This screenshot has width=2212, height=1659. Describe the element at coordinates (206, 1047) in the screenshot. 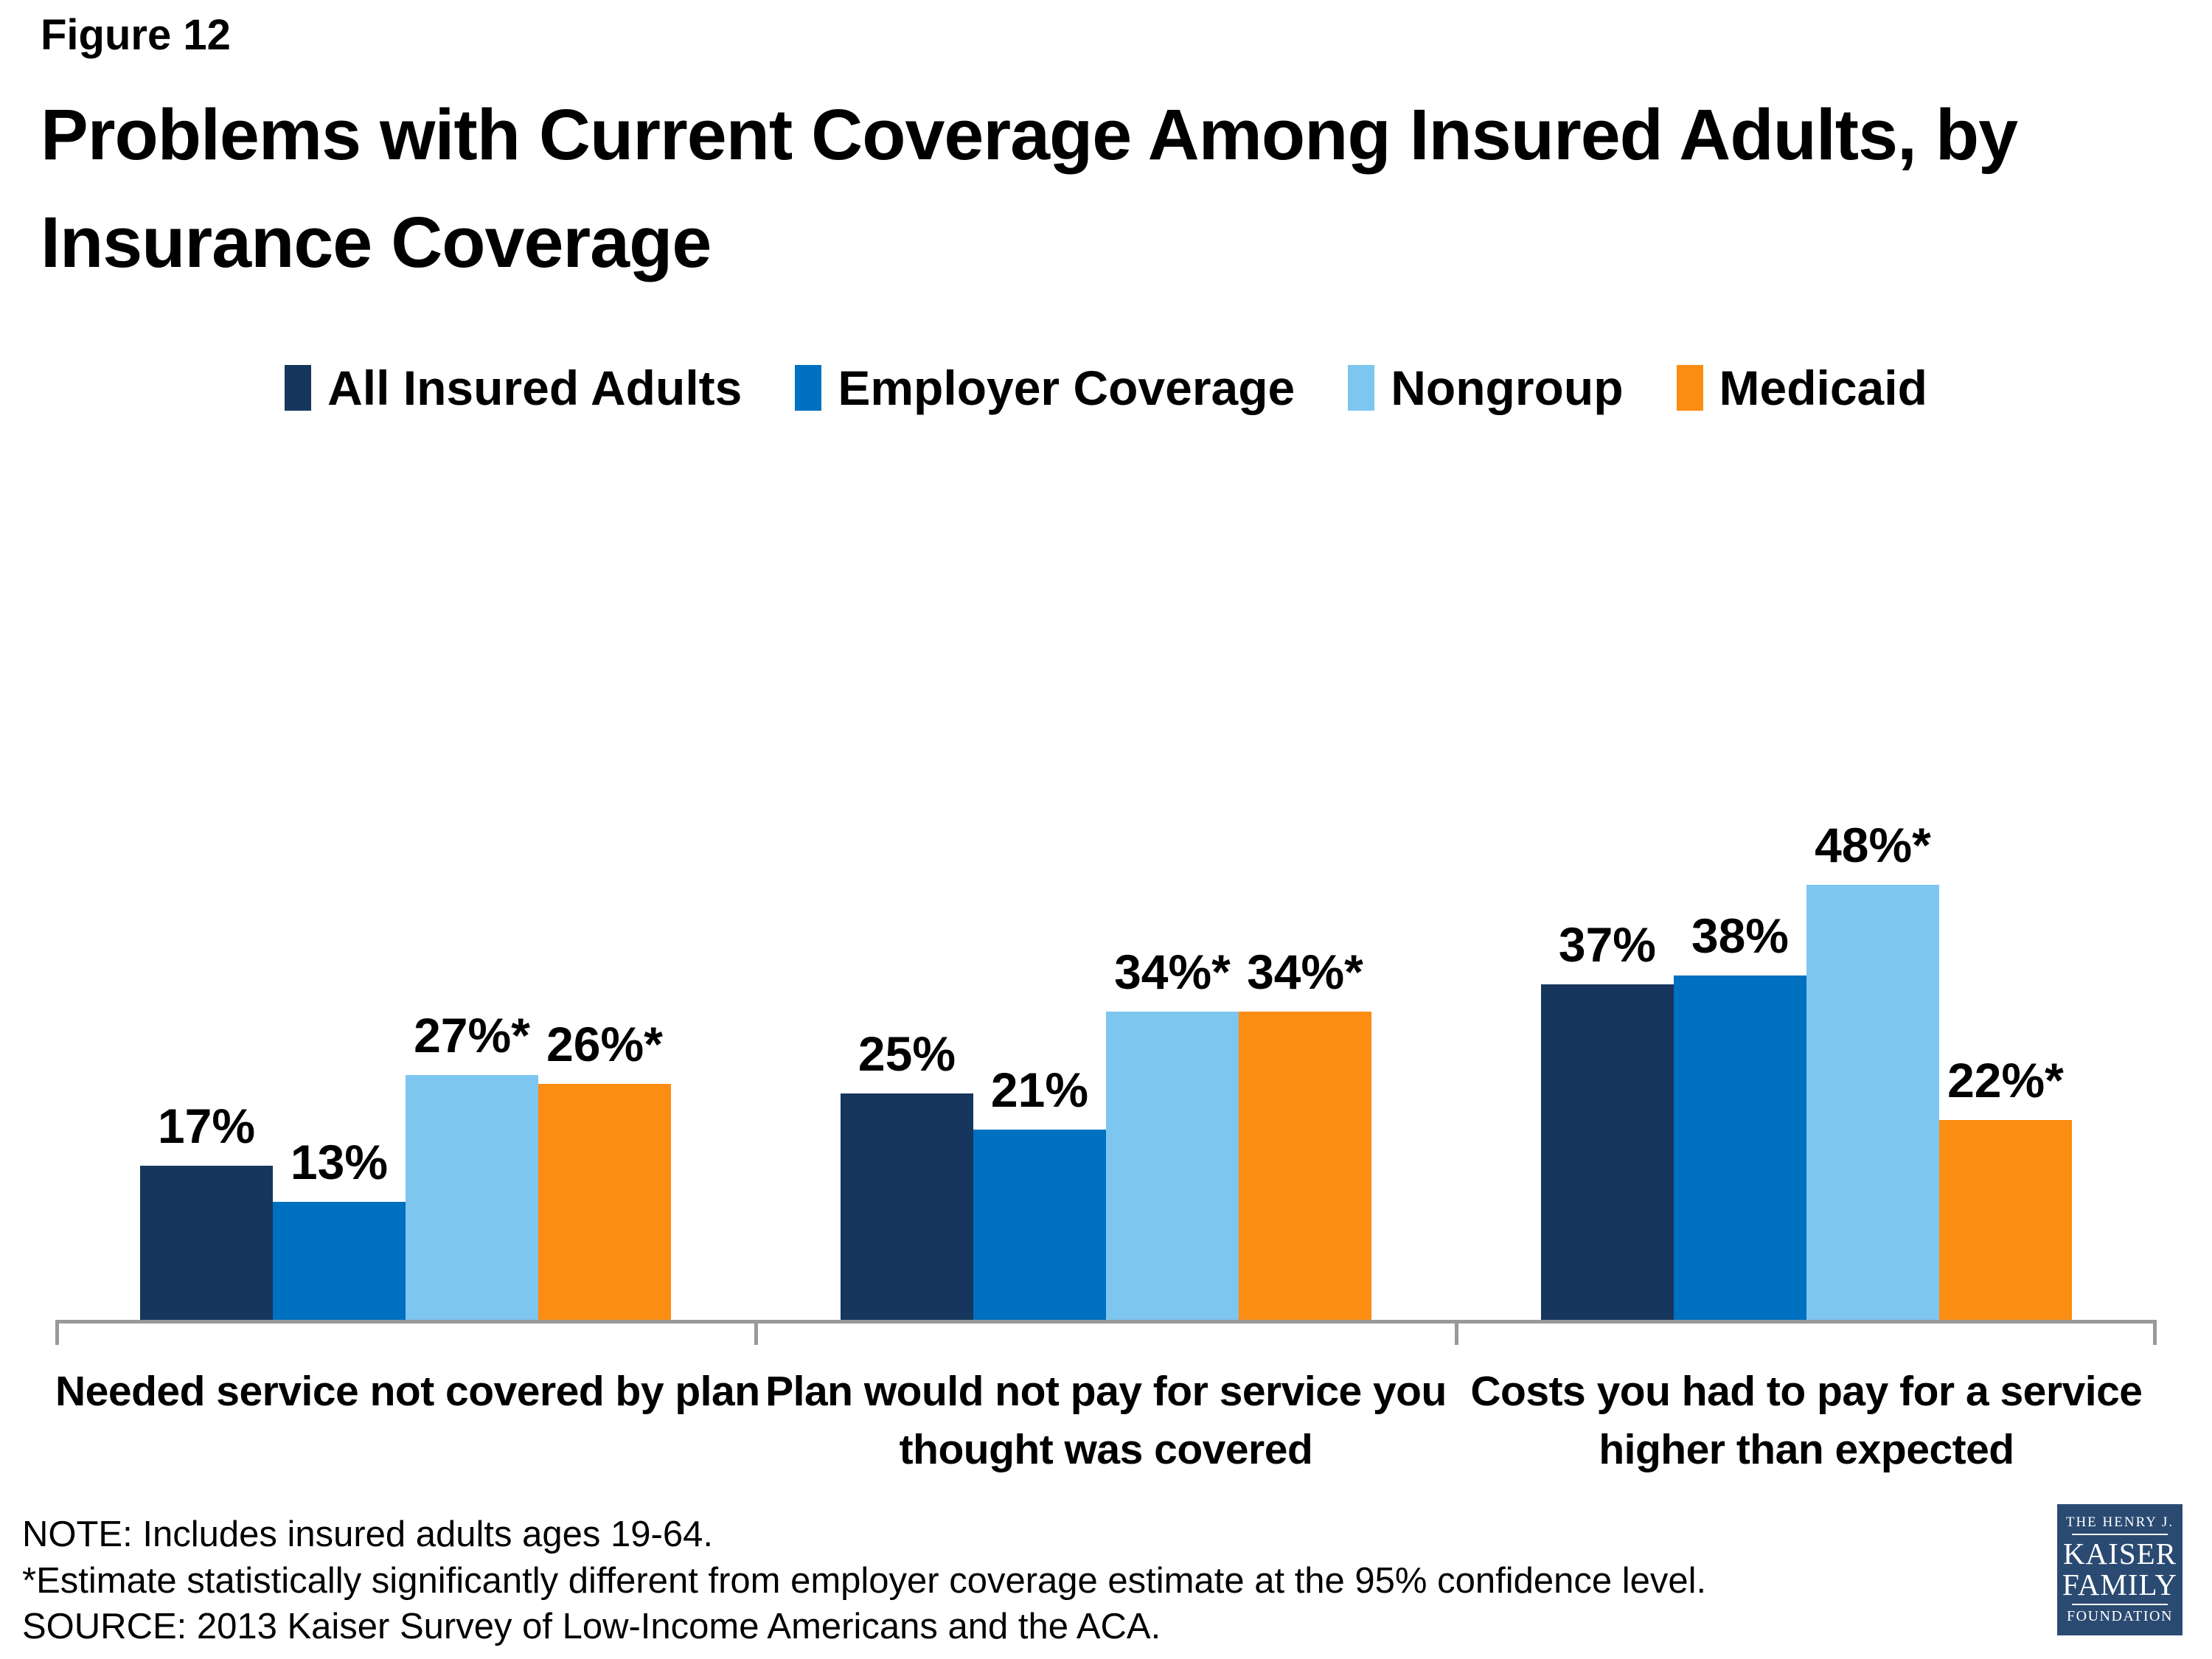

I see `bar-slot: 17%` at that location.